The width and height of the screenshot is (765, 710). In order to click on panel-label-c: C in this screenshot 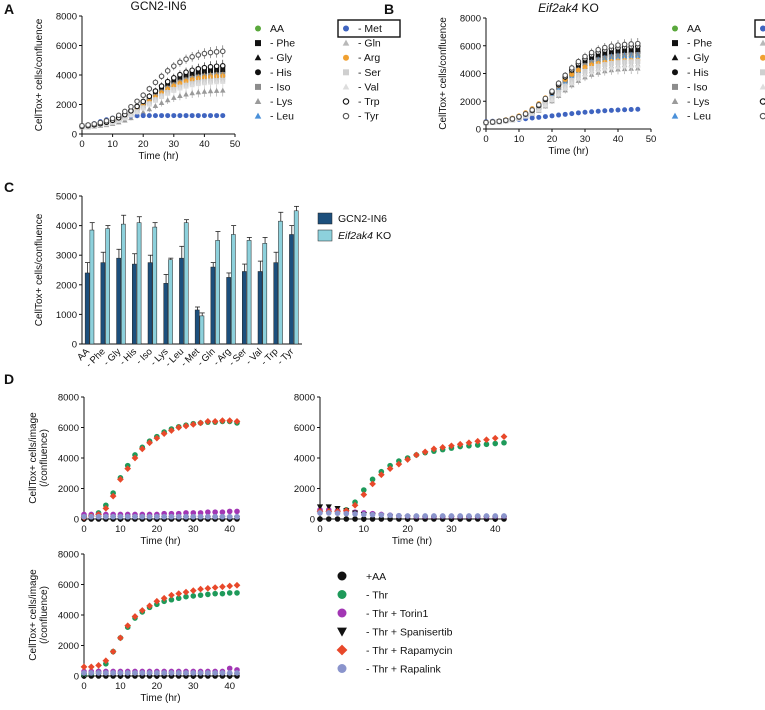, I will do `click(9, 187)`.